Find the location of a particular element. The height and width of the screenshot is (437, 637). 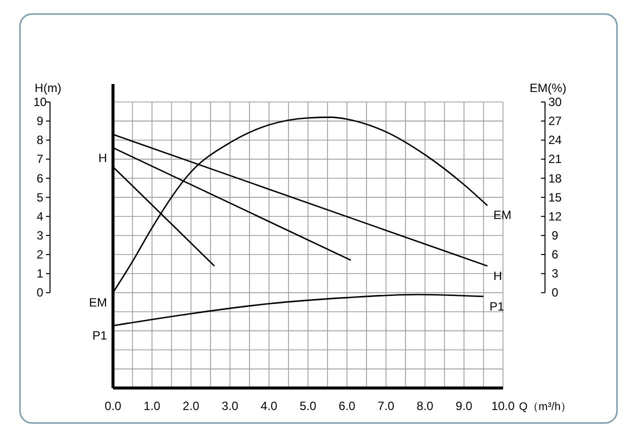

x-tick-label: 10.0 is located at coordinates (503, 406).